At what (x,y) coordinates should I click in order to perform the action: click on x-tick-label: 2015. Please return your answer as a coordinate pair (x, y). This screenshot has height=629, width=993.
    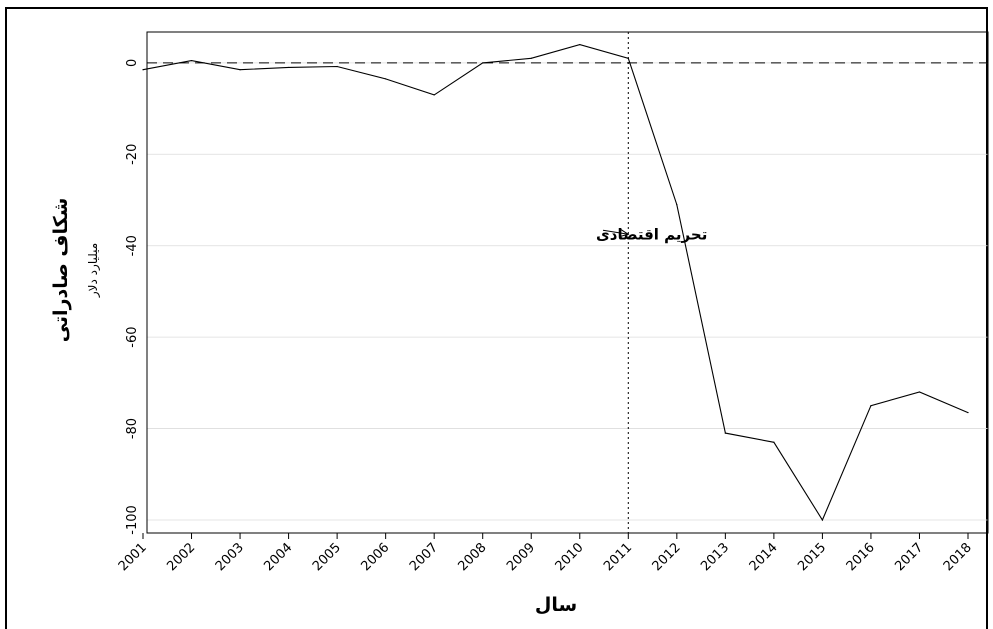
    Looking at the image, I should click on (812, 557).